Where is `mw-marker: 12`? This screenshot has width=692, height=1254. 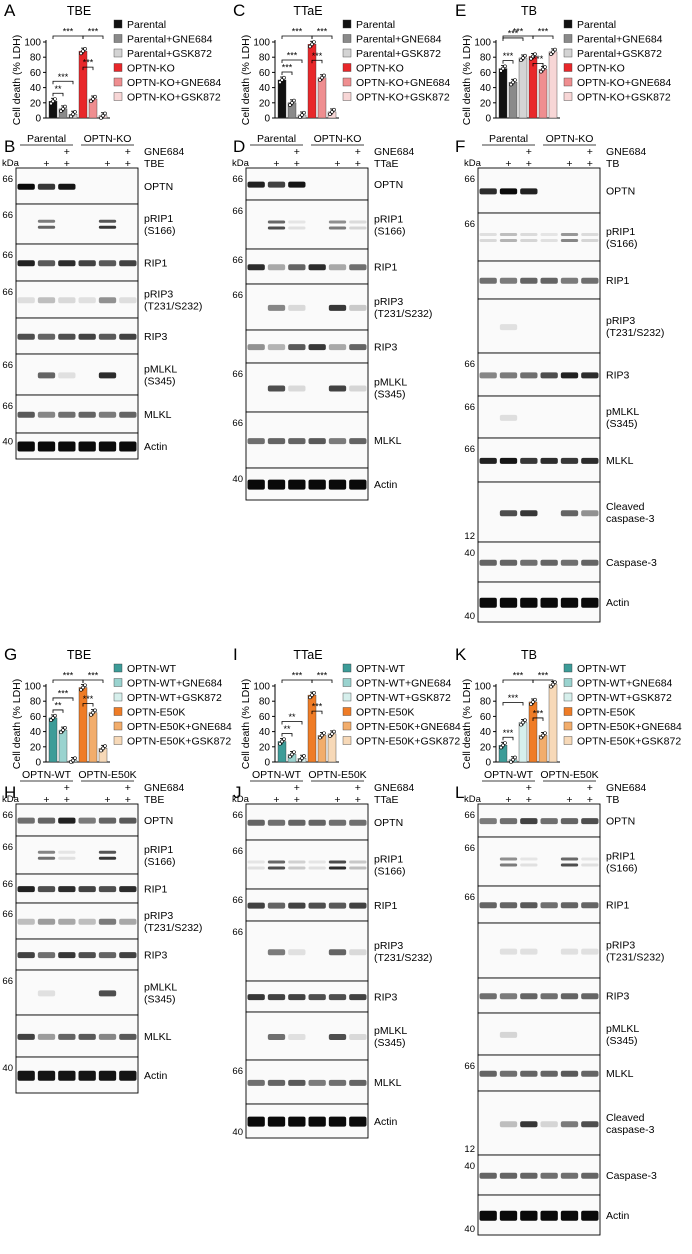
mw-marker: 12 is located at coordinates (469, 536).